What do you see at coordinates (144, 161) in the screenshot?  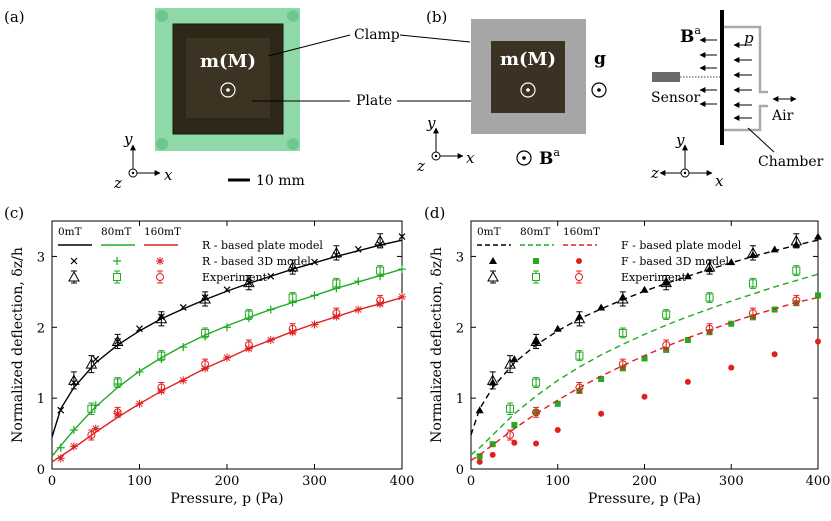 I see `axes-triad-a` at bounding box center [144, 161].